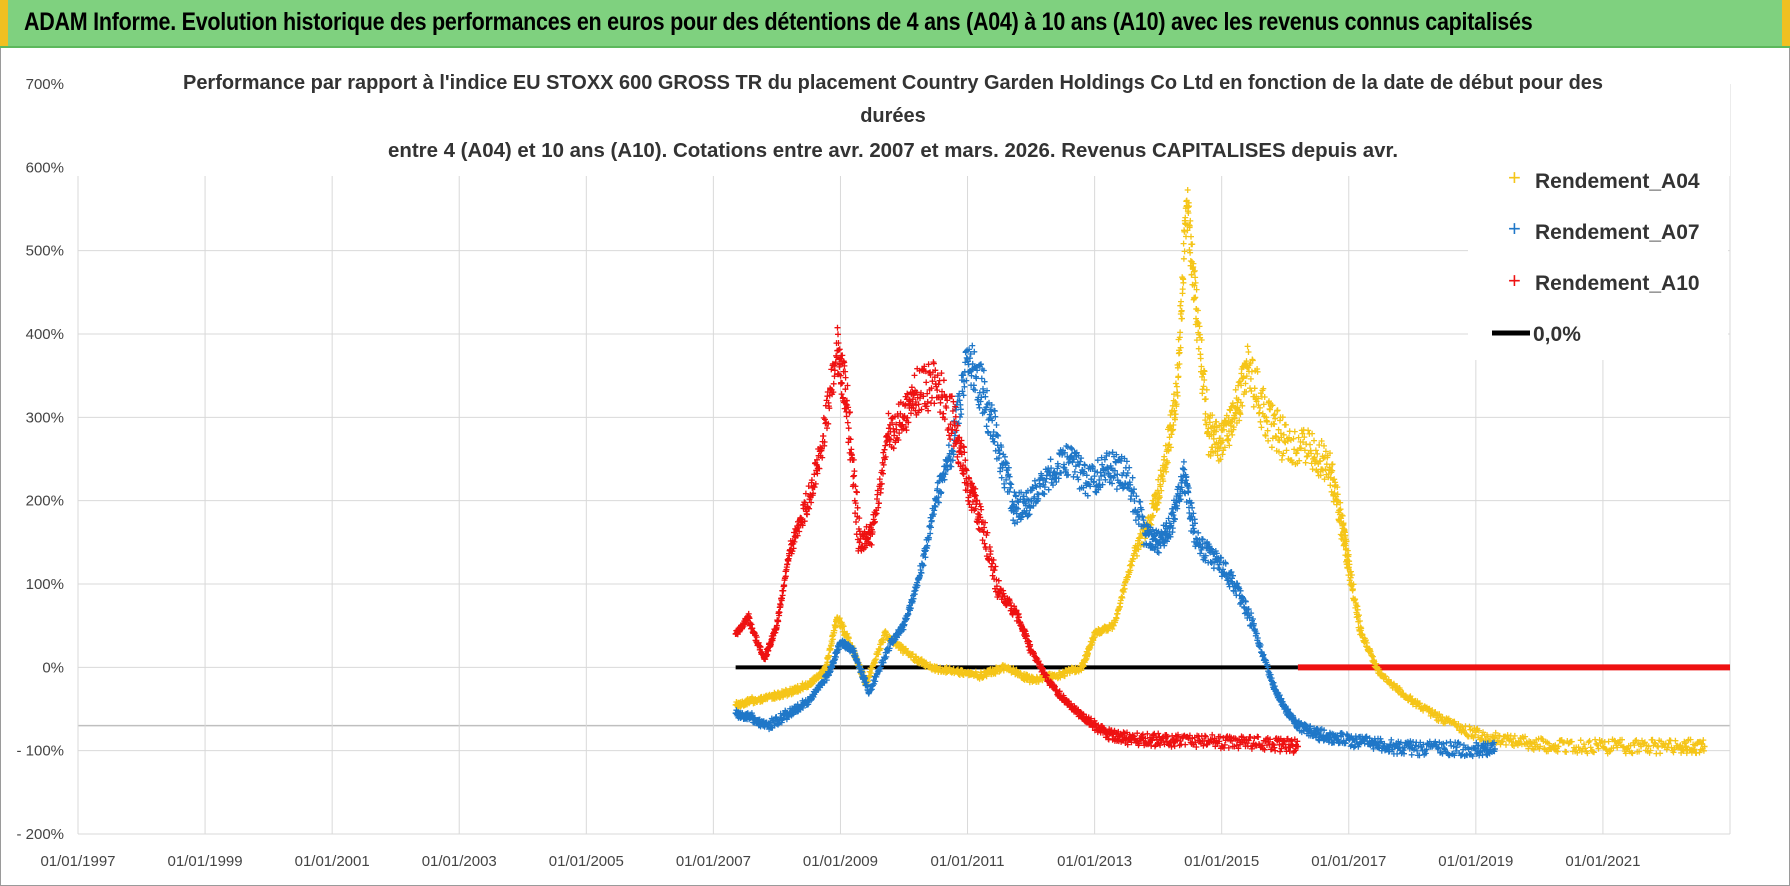  I want to click on y-tick-label: 700%, so click(45, 84).